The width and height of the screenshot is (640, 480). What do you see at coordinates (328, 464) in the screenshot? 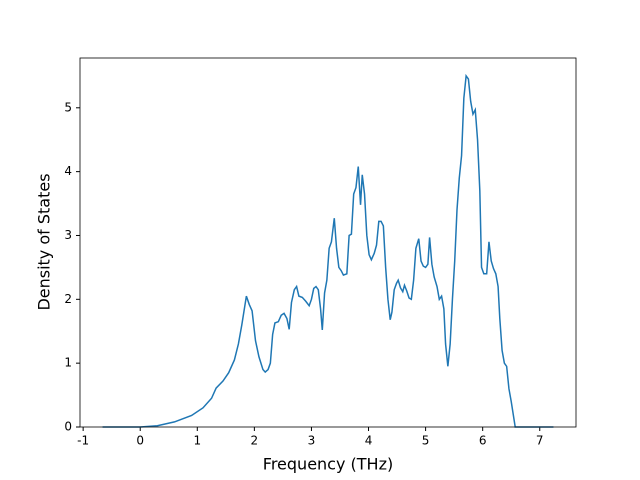
I see `x-axis-label: Frequency (THz)` at bounding box center [328, 464].